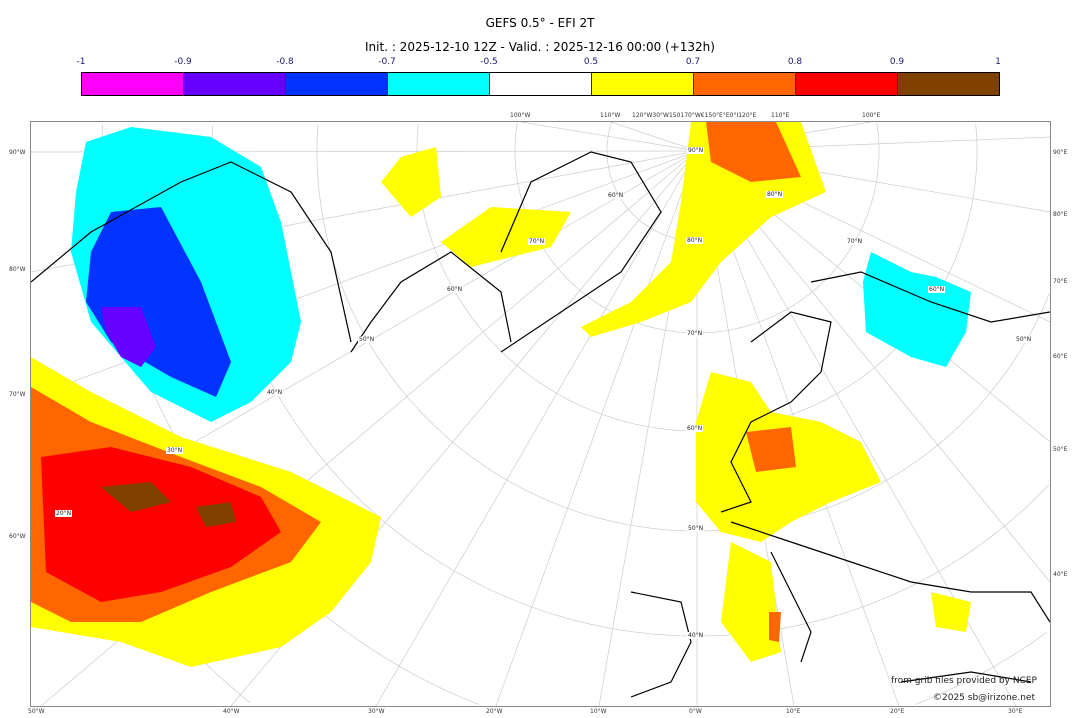  Describe the element at coordinates (771, 534) in the screenshot. I see `efi-orange-region-europe` at that location.